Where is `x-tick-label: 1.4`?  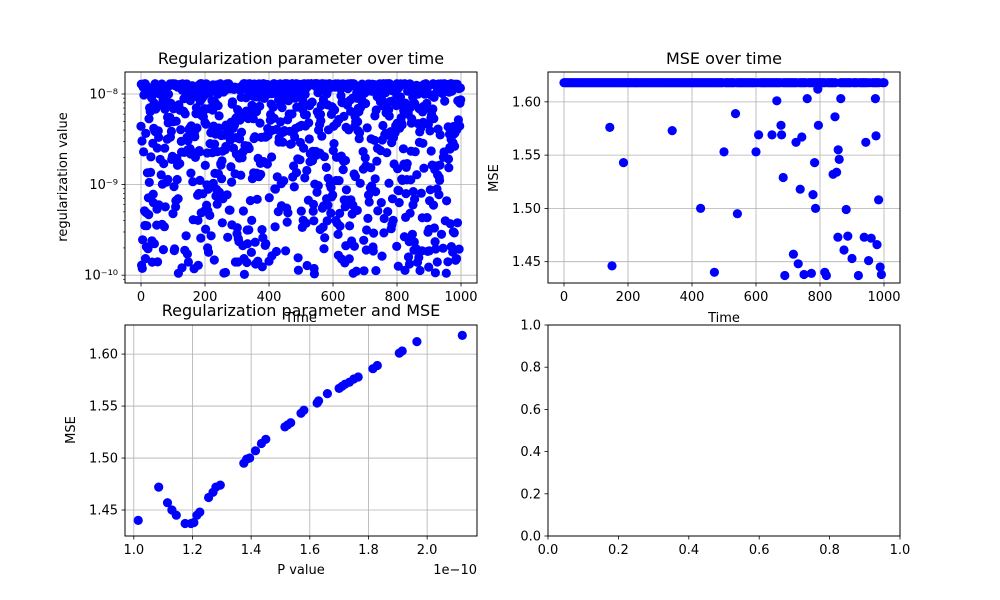 x-tick-label: 1.4 is located at coordinates (251, 550).